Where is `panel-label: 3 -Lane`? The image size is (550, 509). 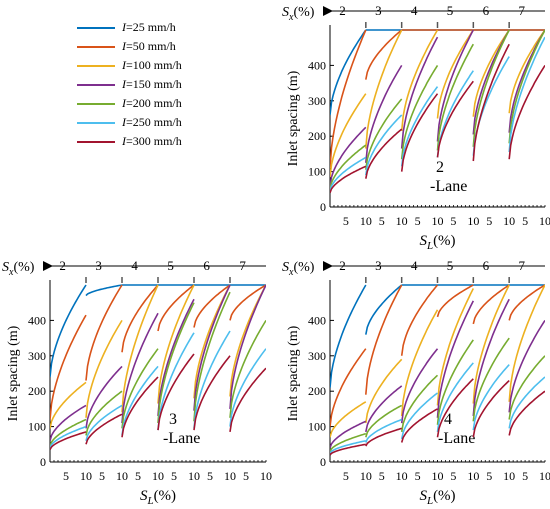
panel-label: 3 -Lane is located at coordinates (181, 429).